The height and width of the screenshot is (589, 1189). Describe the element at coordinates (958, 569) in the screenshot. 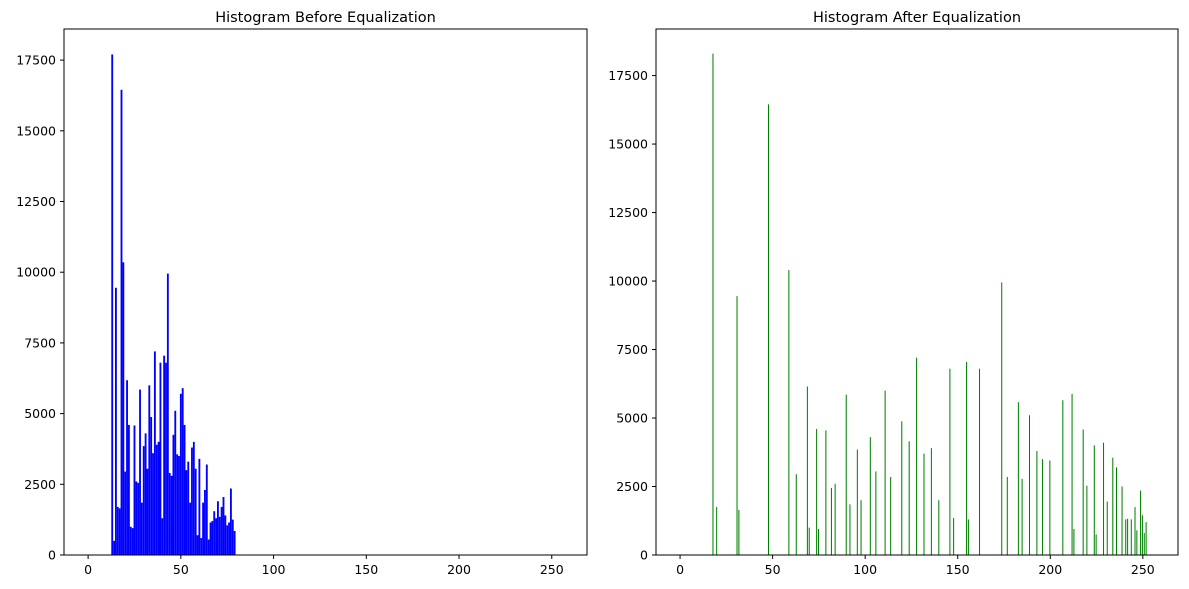

I see `x-tick-label: 150` at that location.